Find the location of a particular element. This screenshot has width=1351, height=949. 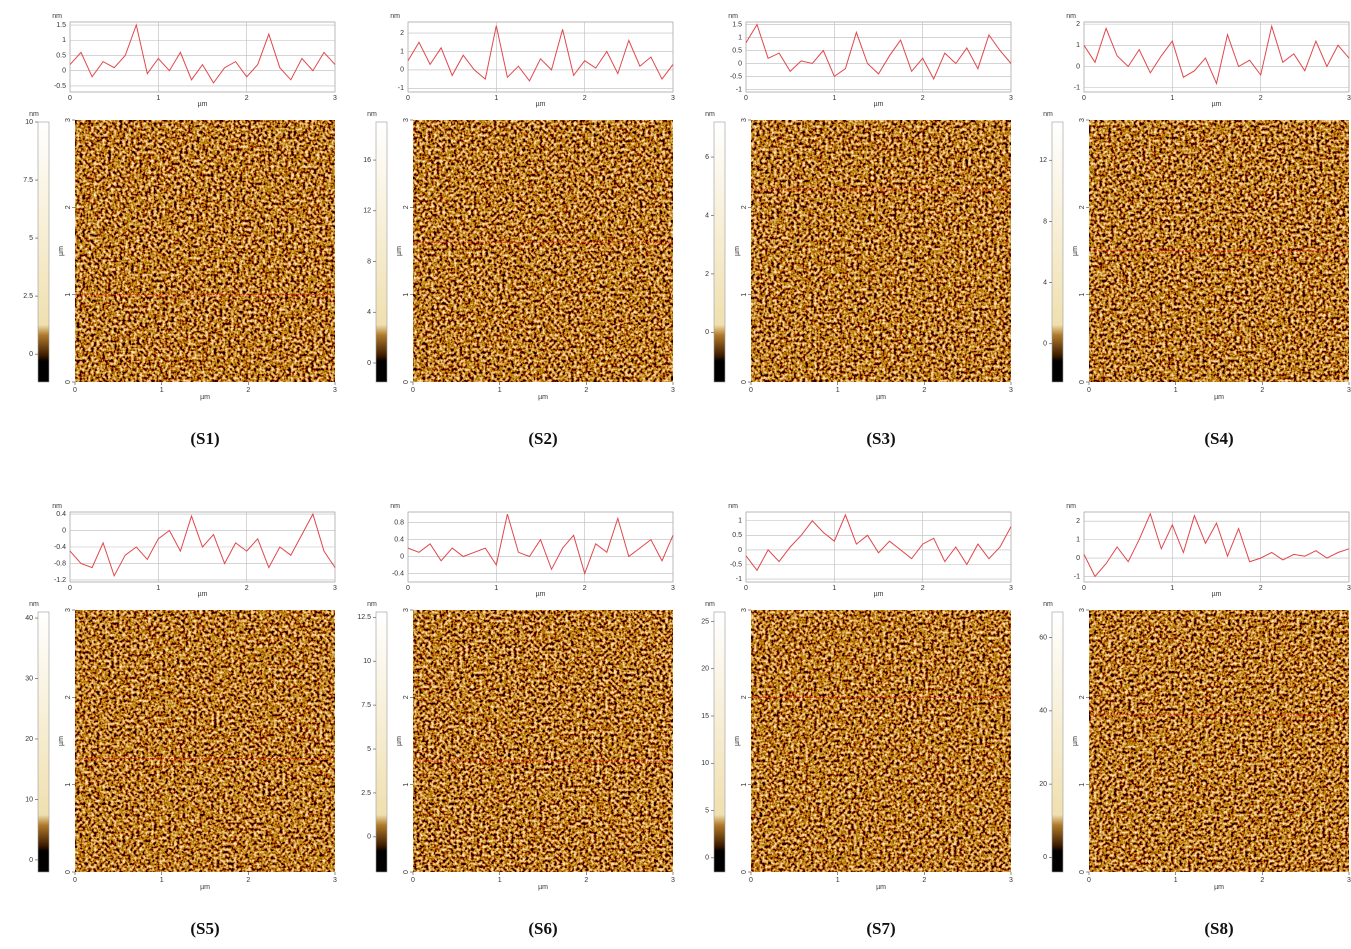

colorbar-tick-label: 20 is located at coordinates (1043, 784).